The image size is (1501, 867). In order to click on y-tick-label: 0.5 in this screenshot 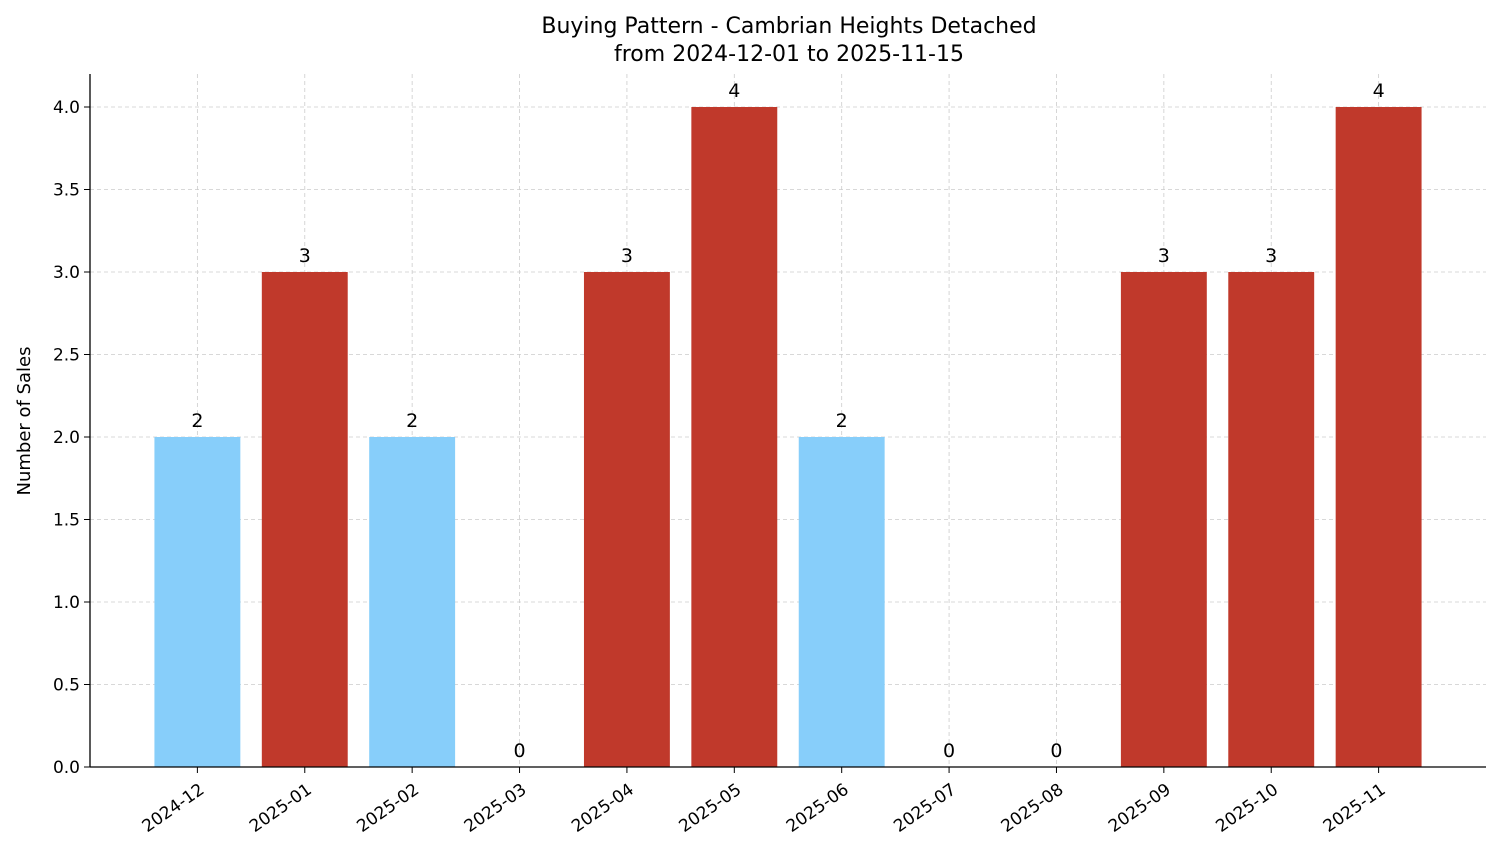, I will do `click(66, 686)`.